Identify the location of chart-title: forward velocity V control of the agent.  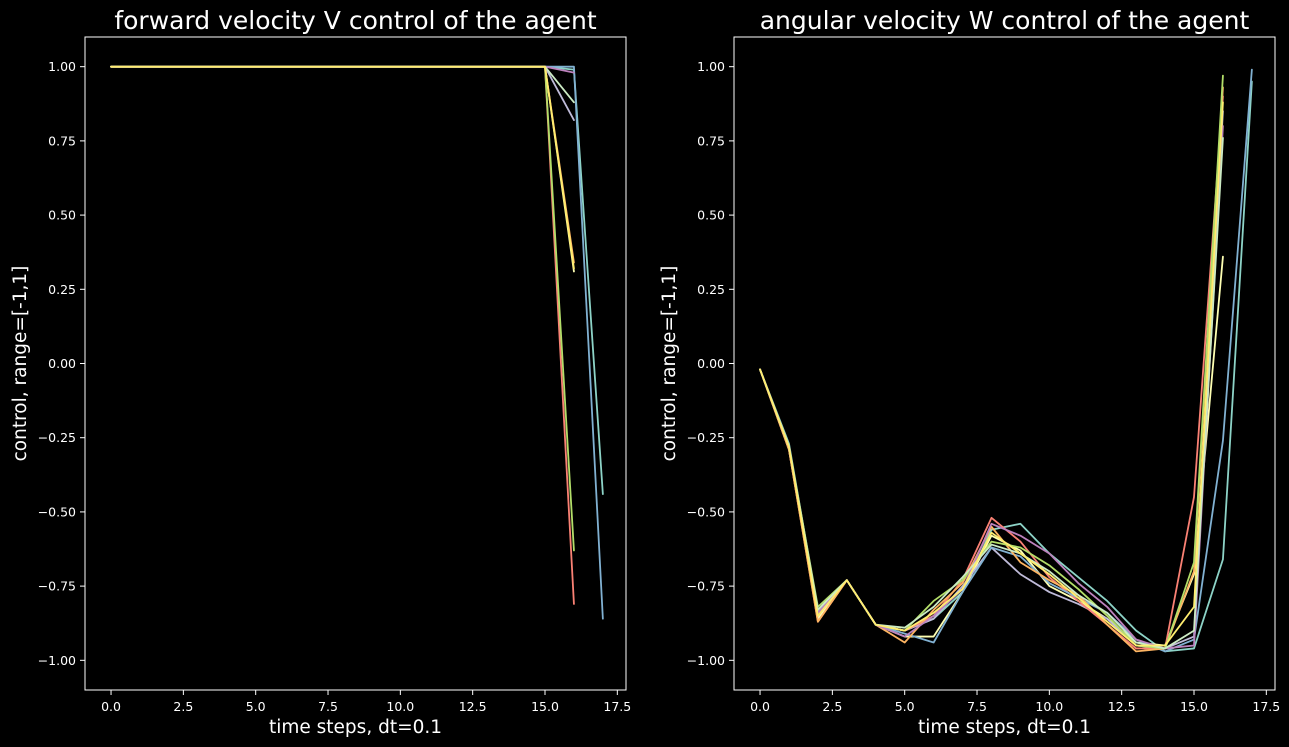
(355, 20).